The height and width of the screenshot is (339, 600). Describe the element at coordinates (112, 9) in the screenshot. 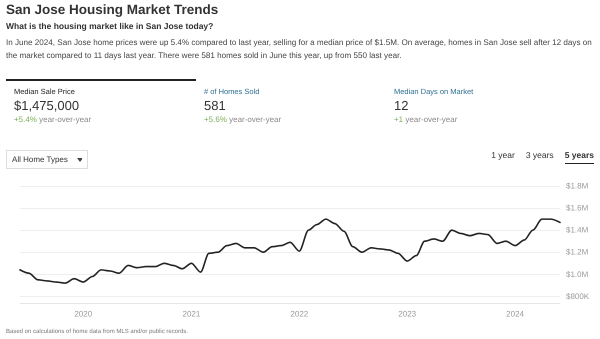

I see `chart-title: San Jose Housing Market Trends` at that location.